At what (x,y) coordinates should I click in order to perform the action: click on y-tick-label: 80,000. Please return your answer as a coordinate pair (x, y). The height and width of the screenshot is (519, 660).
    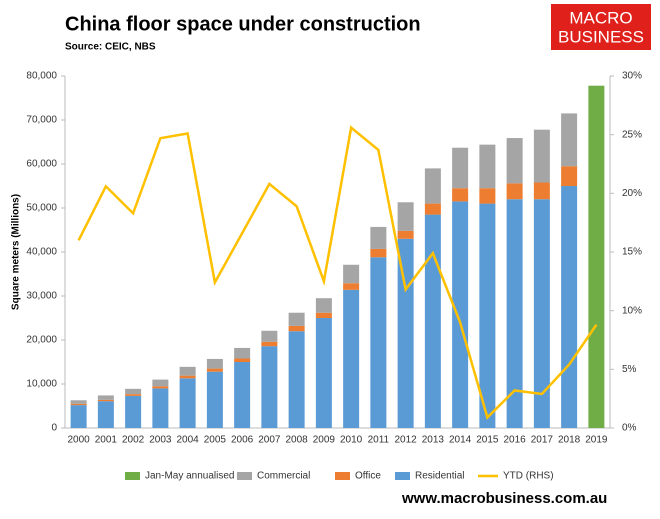
    Looking at the image, I should click on (41, 76).